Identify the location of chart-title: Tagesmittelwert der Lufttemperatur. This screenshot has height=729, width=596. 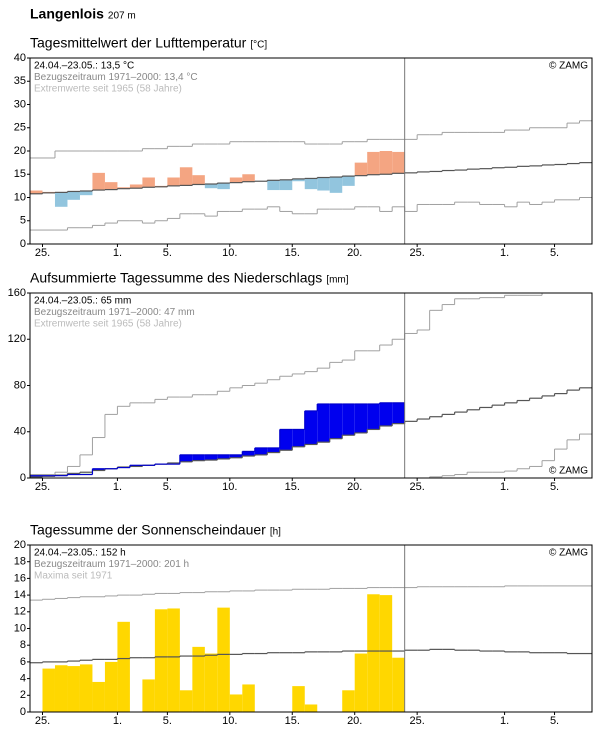
(138, 43).